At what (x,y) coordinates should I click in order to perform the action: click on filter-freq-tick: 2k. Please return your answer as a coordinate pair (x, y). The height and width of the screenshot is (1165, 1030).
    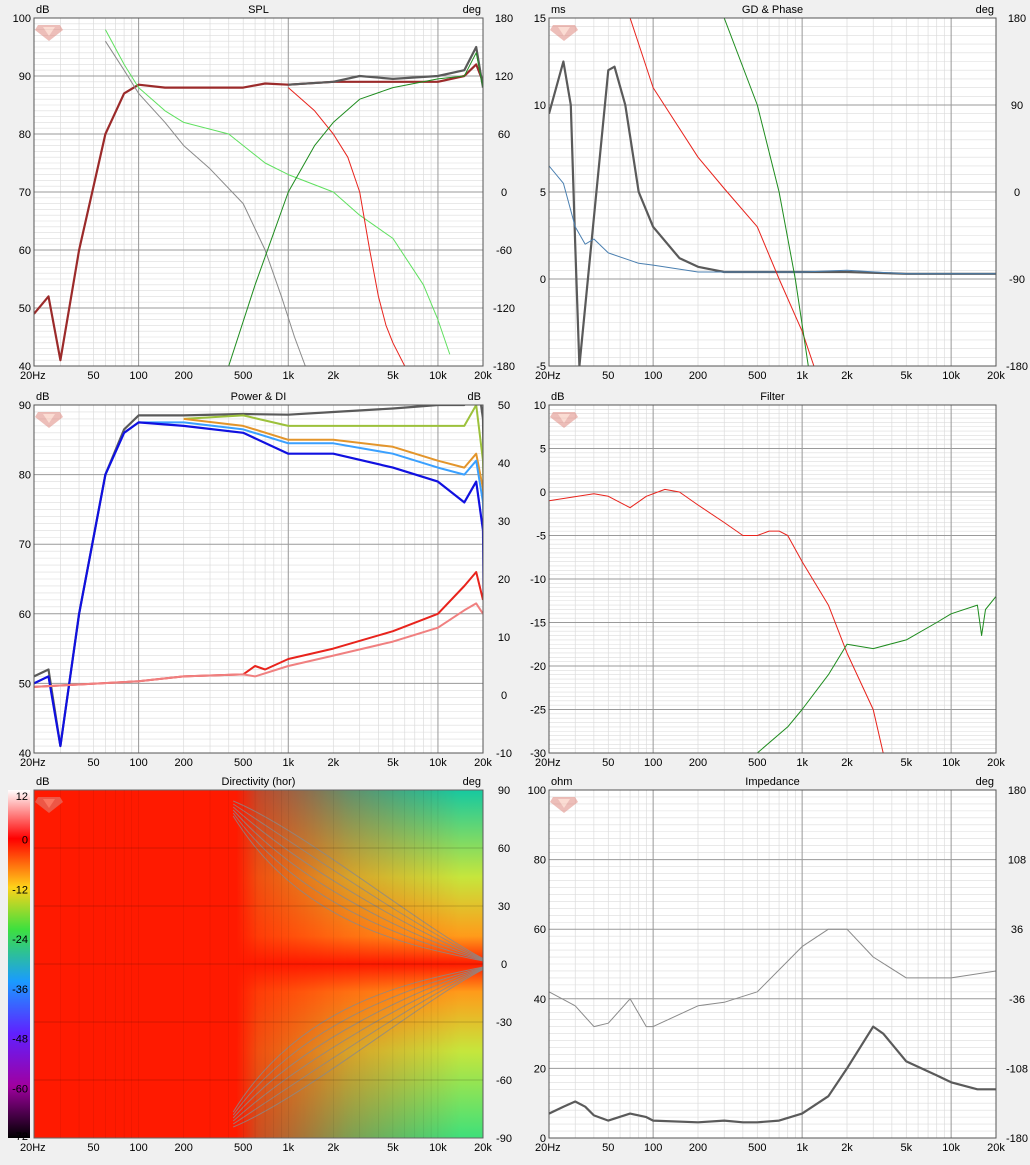
    Looking at the image, I should click on (847, 763).